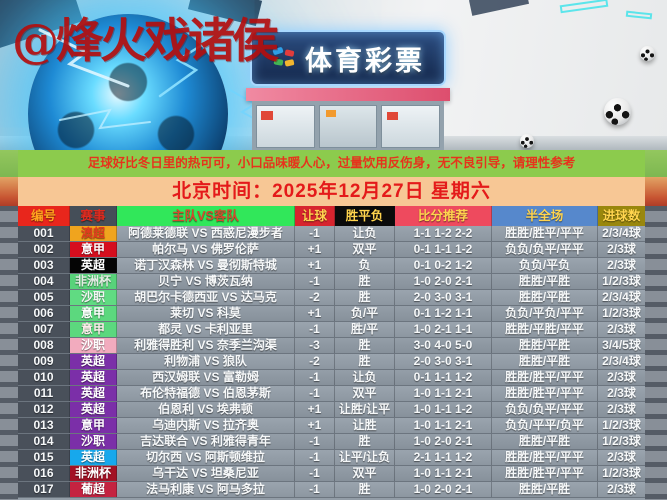 The height and width of the screenshot is (500, 667). Describe the element at coordinates (206, 216) in the screenshot. I see `column-header-match: 主队VS客队` at that location.